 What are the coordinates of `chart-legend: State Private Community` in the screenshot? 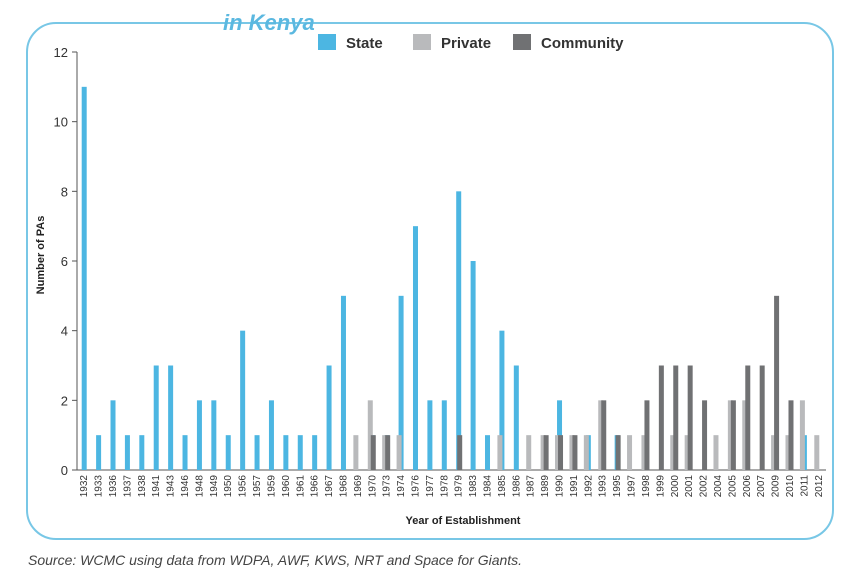 It's located at (471, 43).